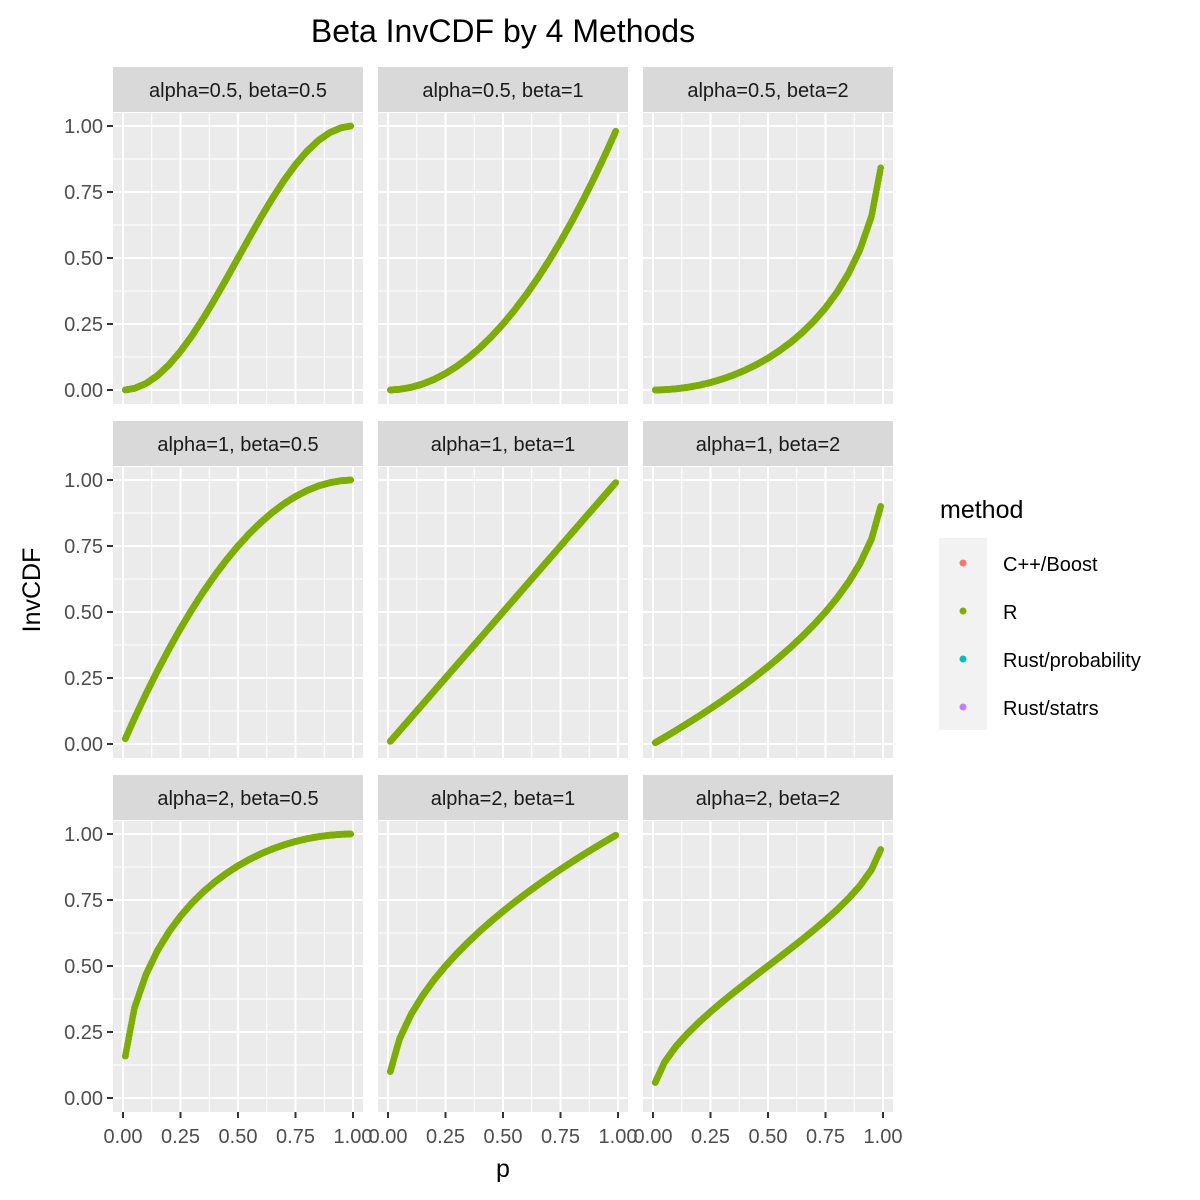 Image resolution: width=1200 pixels, height=1200 pixels. I want to click on facet-strip-label: alpha=1, beta=1, so click(503, 445).